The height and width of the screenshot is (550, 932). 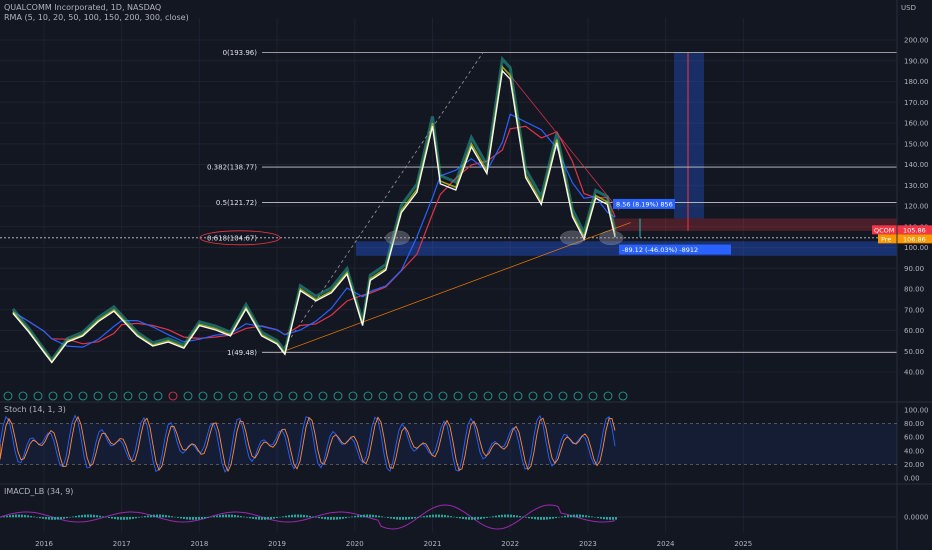 I want to click on time-axis-tick: 2018, so click(x=199, y=544).